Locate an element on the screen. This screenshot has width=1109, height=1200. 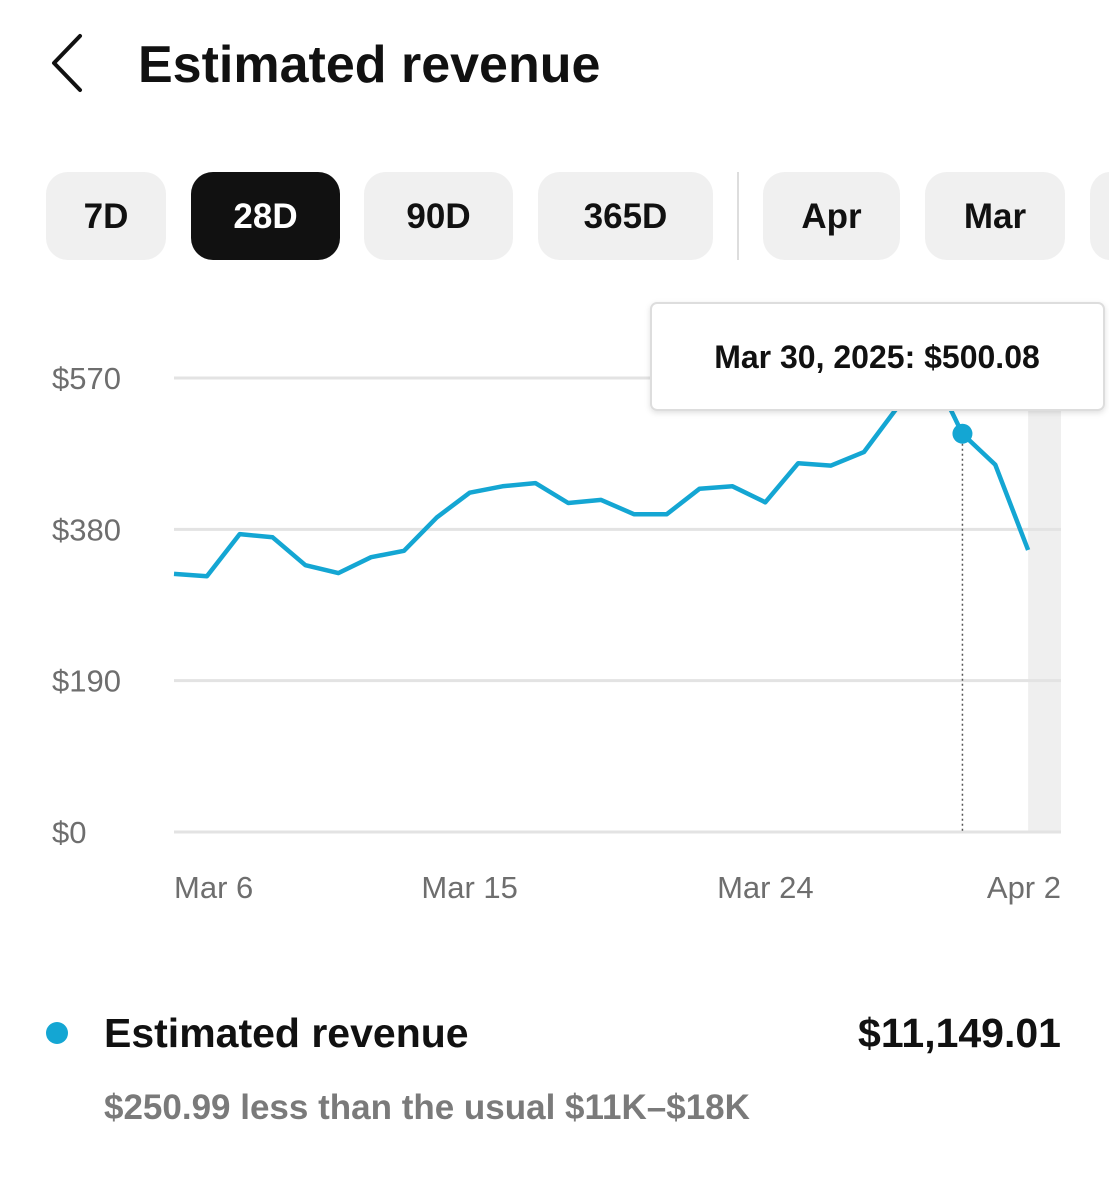
tab-label: Apr is located at coordinates (831, 216).